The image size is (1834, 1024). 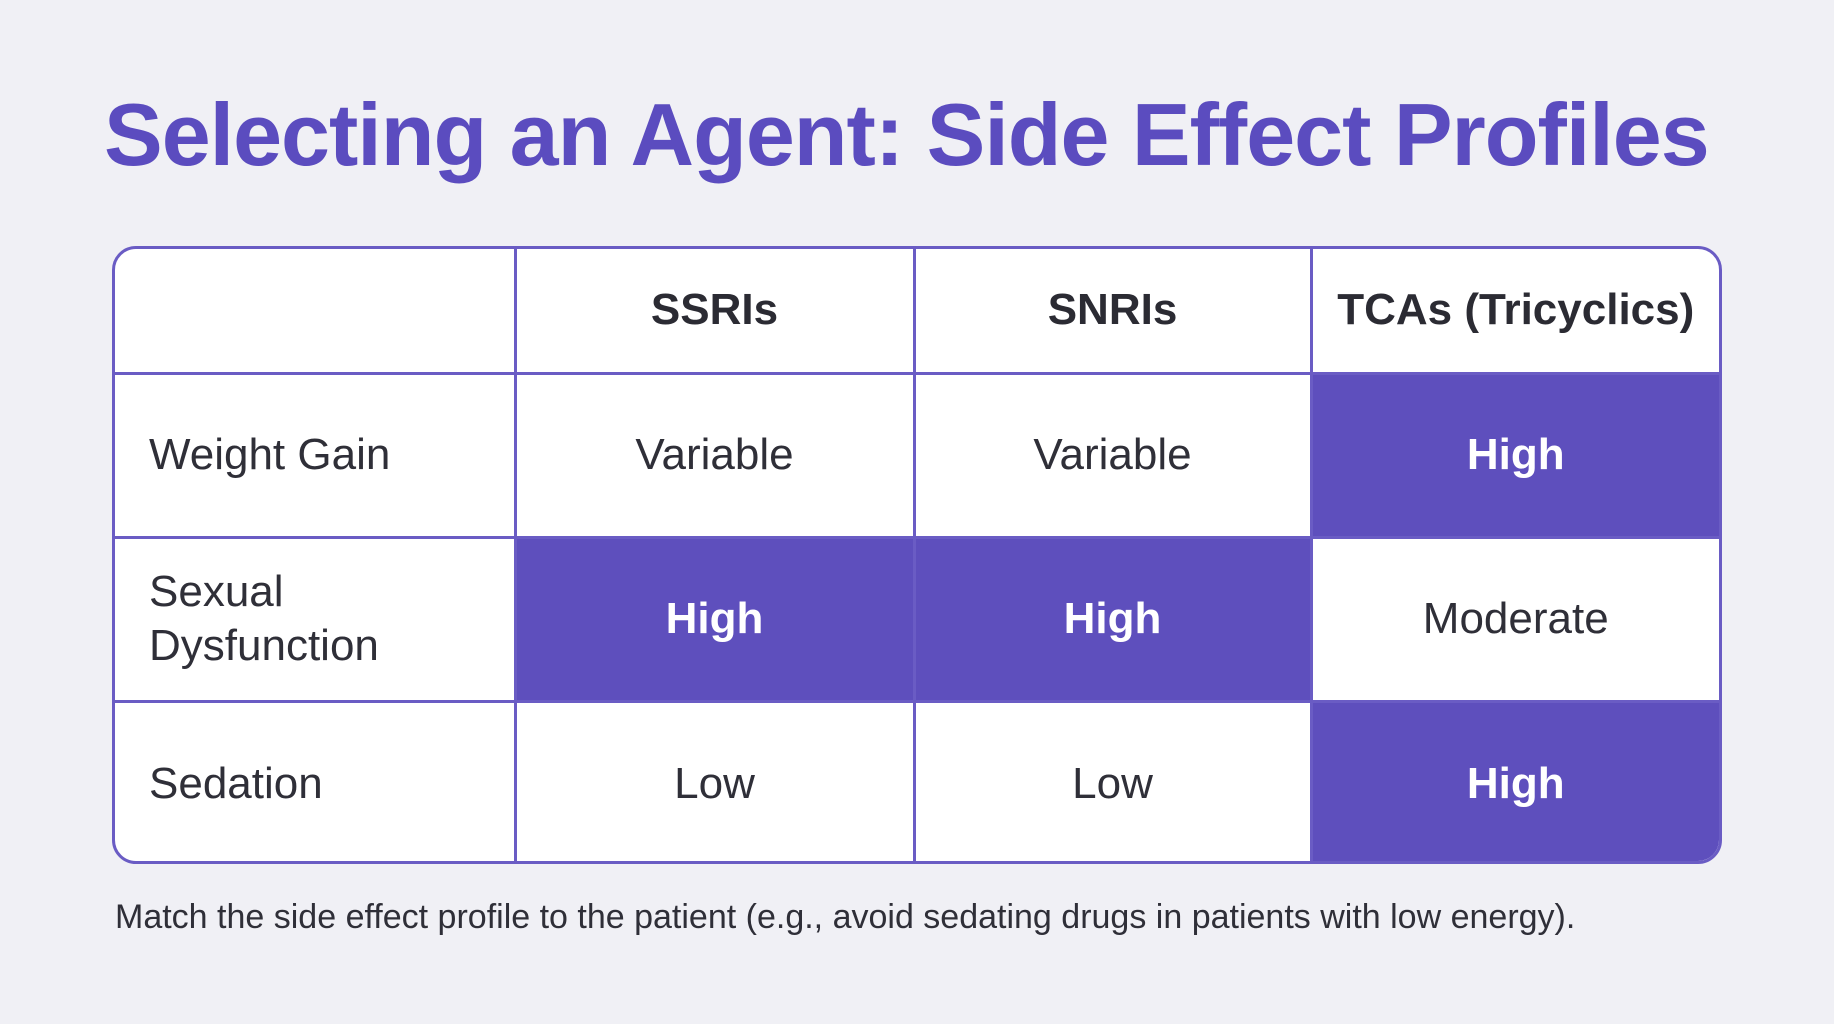 What do you see at coordinates (1514, 619) in the screenshot?
I see `cell-sexual-dysfunction-tcas: Moderate` at bounding box center [1514, 619].